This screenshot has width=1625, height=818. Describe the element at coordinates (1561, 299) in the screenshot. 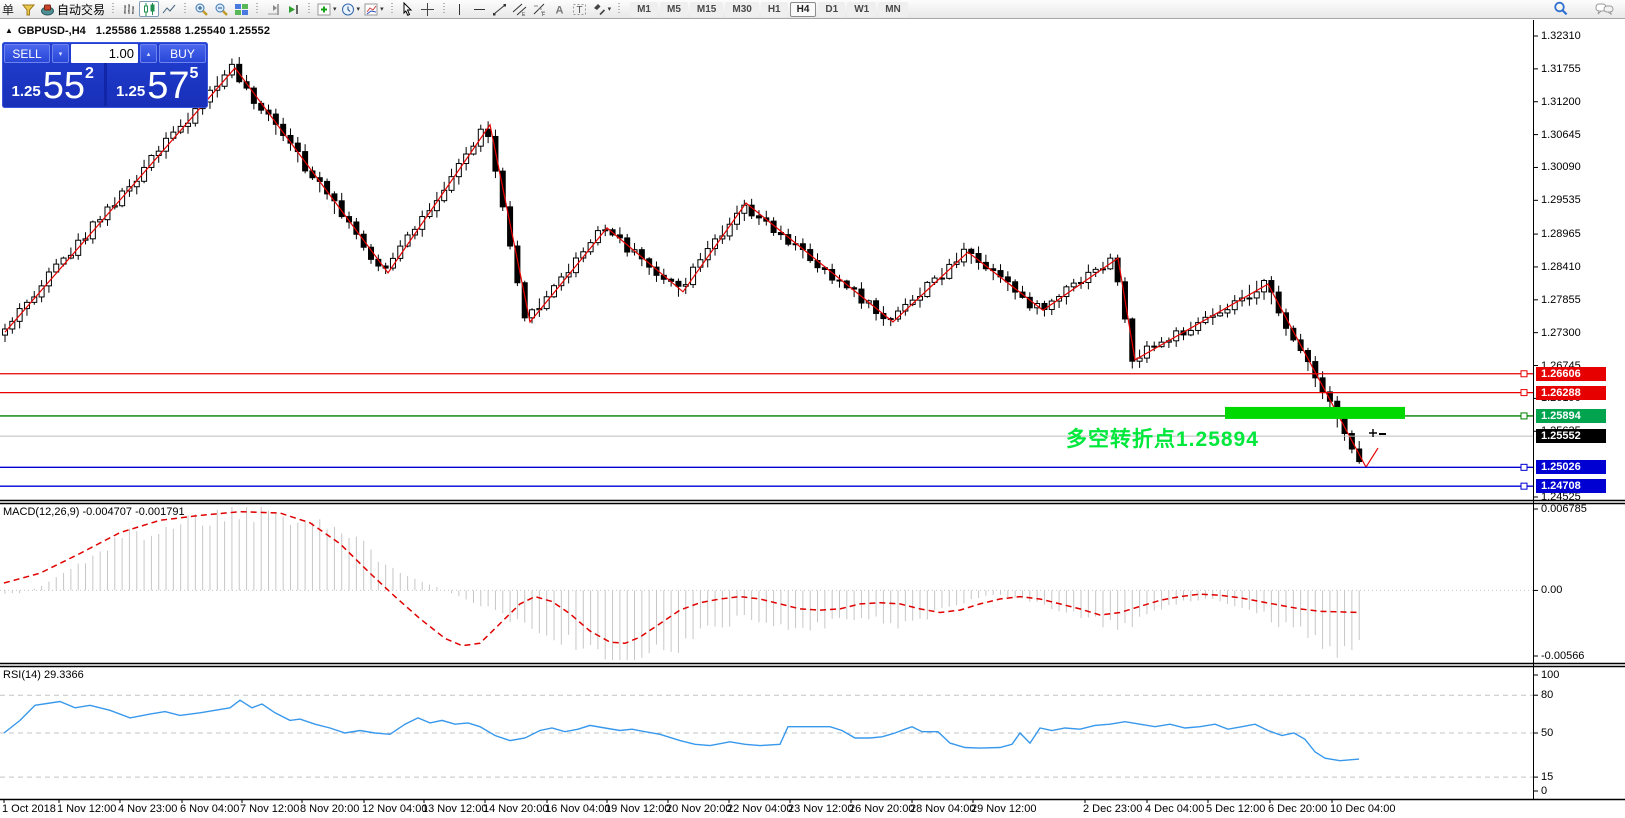

I see `price-tick-label: 1.27855` at that location.